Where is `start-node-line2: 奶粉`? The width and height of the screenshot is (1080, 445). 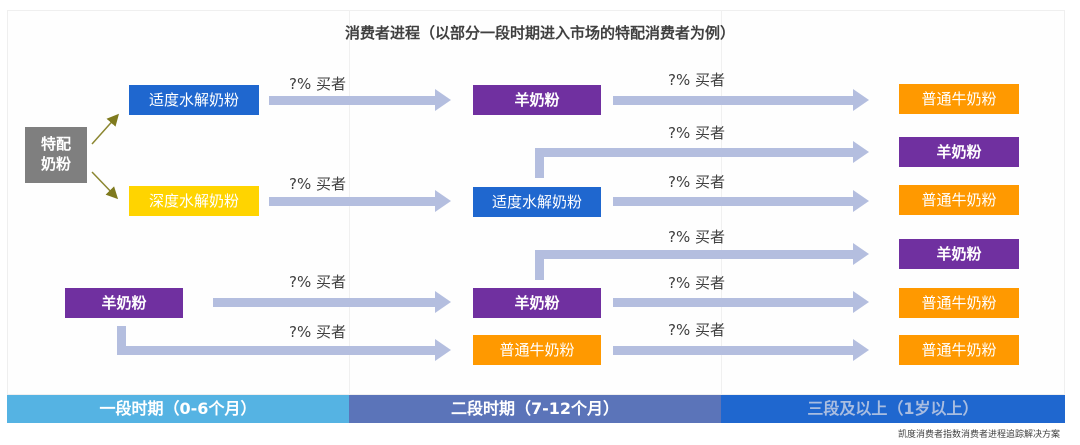 start-node-line2: 奶粉 is located at coordinates (55, 164).